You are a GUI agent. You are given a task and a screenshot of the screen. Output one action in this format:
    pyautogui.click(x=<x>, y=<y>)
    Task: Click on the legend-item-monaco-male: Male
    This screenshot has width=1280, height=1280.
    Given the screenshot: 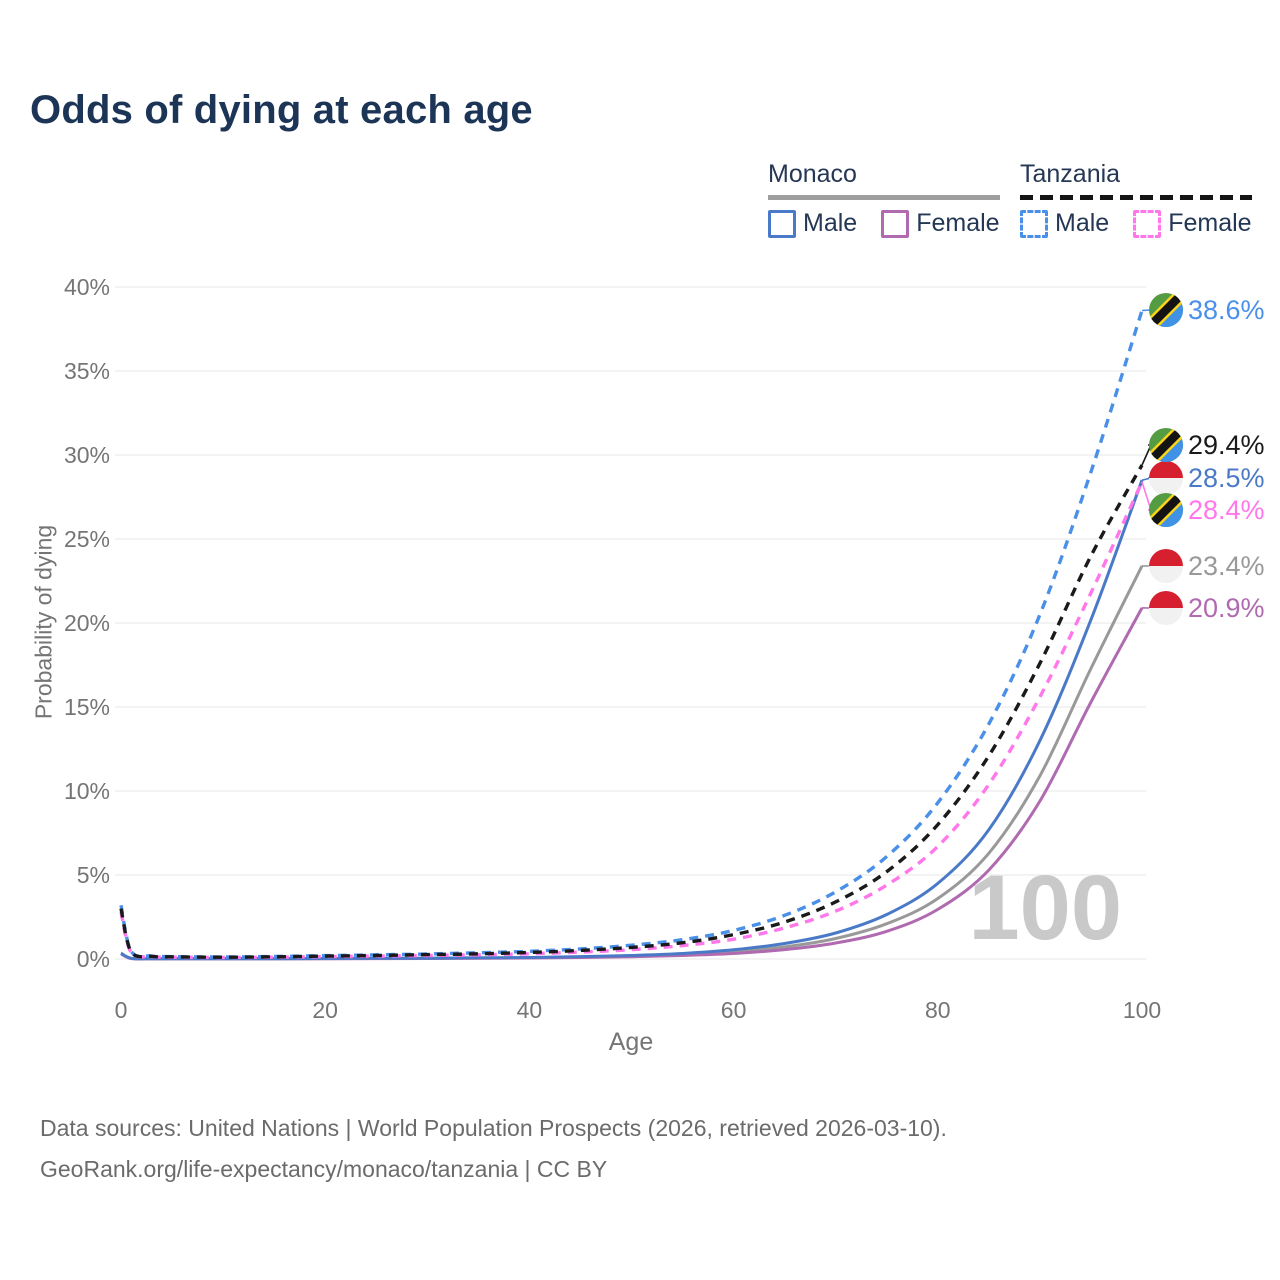 What is the action you would take?
    pyautogui.click(x=812, y=223)
    